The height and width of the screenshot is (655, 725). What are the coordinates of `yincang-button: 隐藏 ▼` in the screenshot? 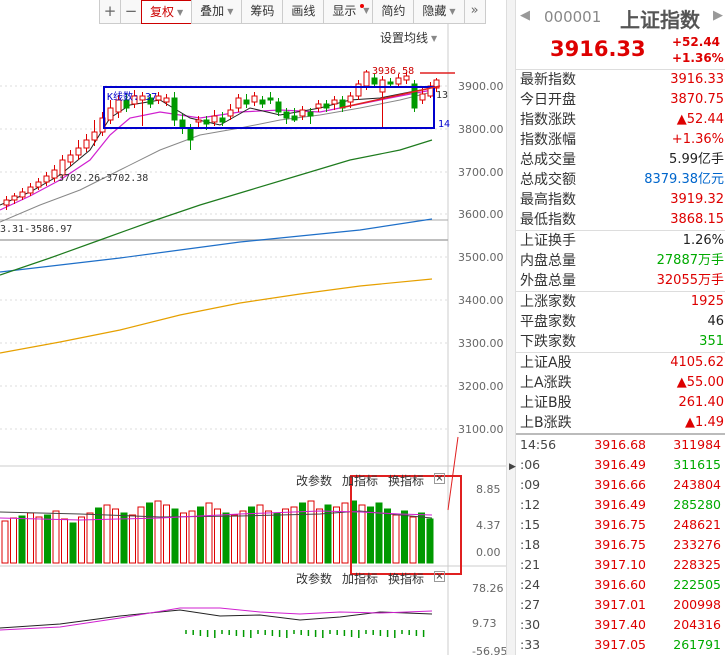 It's located at (439, 12).